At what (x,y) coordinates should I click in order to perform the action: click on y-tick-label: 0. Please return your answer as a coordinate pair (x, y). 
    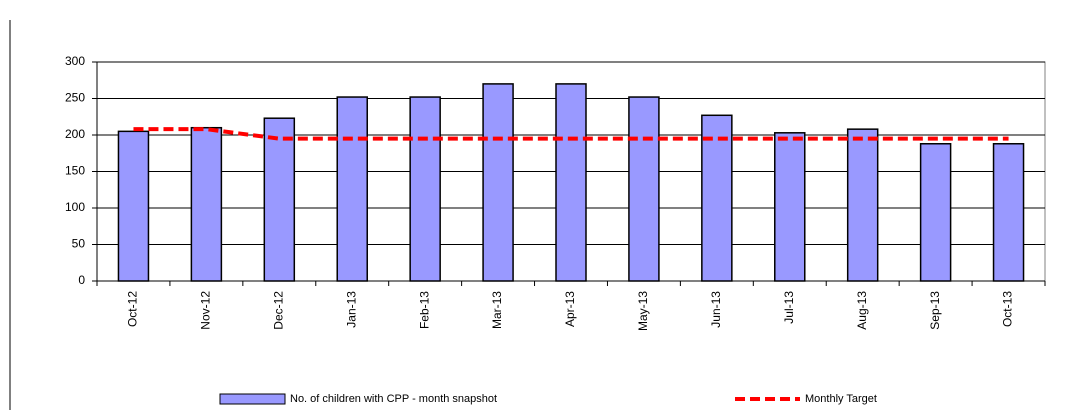
    Looking at the image, I should click on (81, 280).